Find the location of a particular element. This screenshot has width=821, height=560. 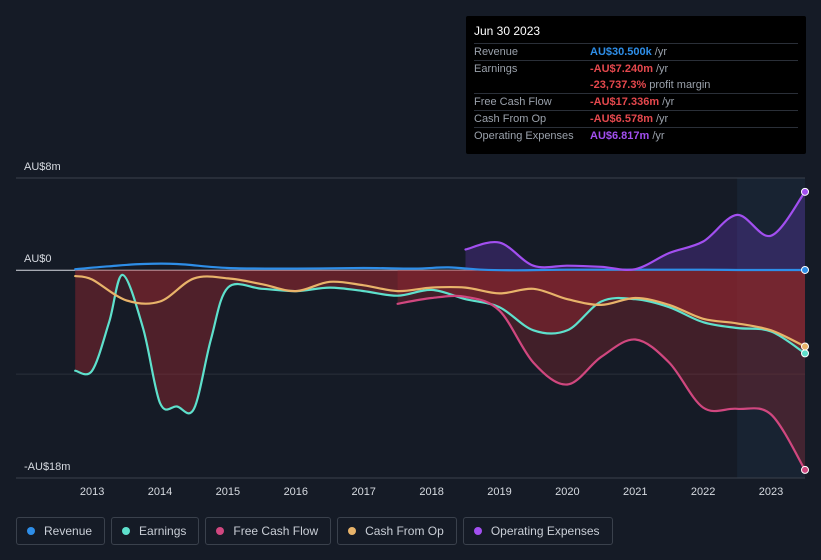

x-tick-label-2017: 2017 is located at coordinates (363, 492).